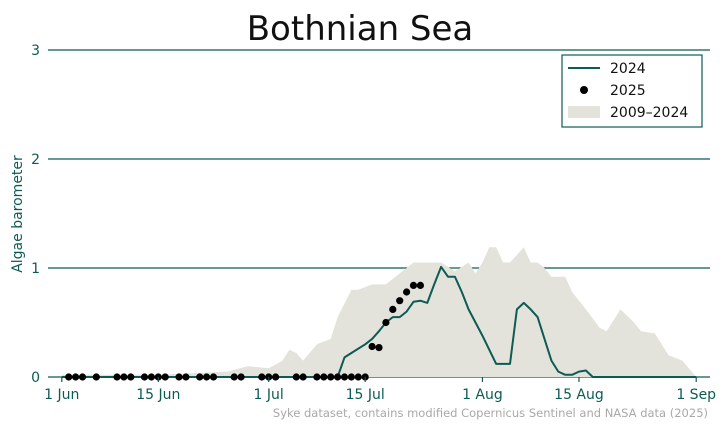  What do you see at coordinates (649, 113) in the screenshot?
I see `legend-label-2009-2024: 2009–2024` at bounding box center [649, 113].